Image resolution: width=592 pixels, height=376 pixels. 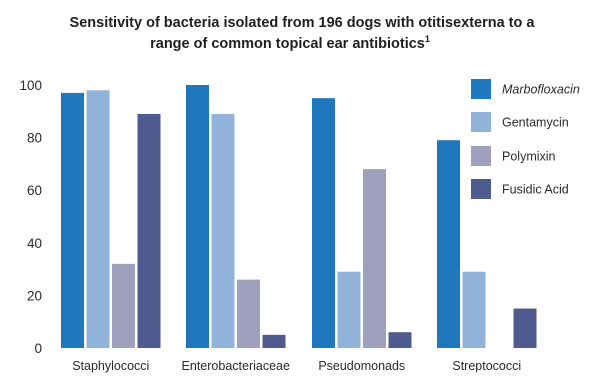 I want to click on chart-title-line-2: range of common topical ear antibiotics1, so click(x=290, y=43).